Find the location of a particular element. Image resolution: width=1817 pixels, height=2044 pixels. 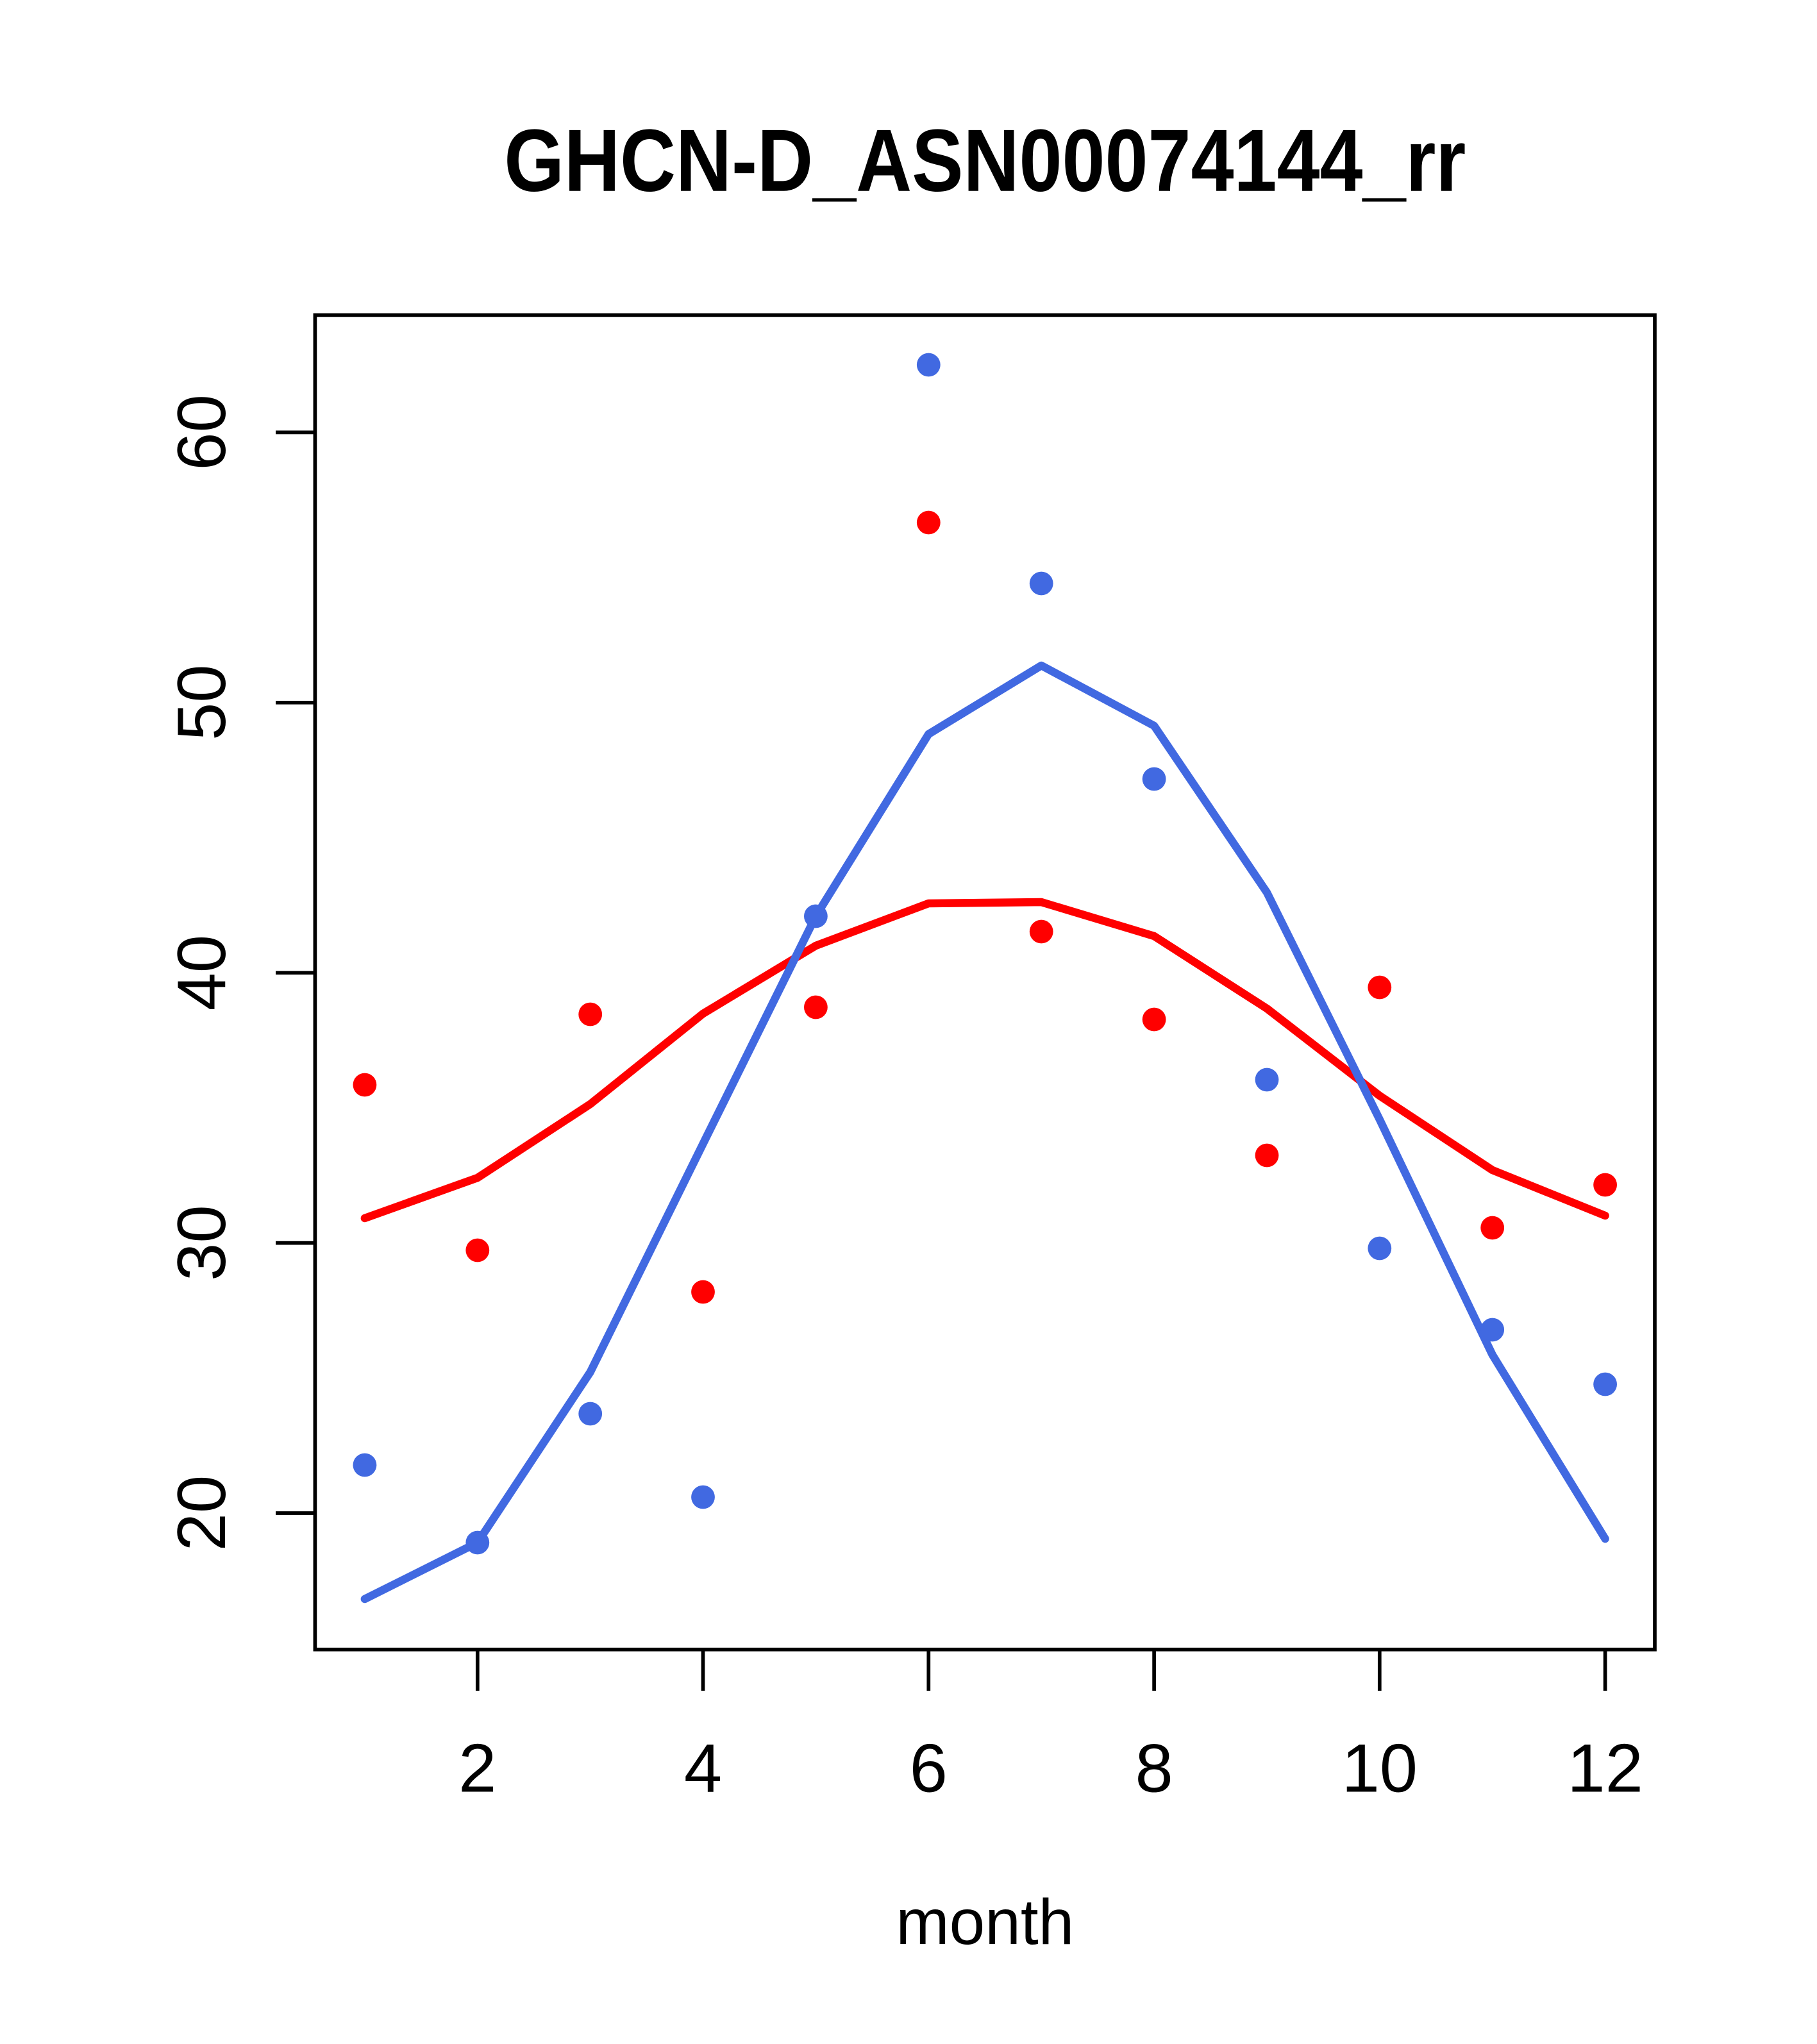

svg-text: 10 is located at coordinates (1380, 1768).